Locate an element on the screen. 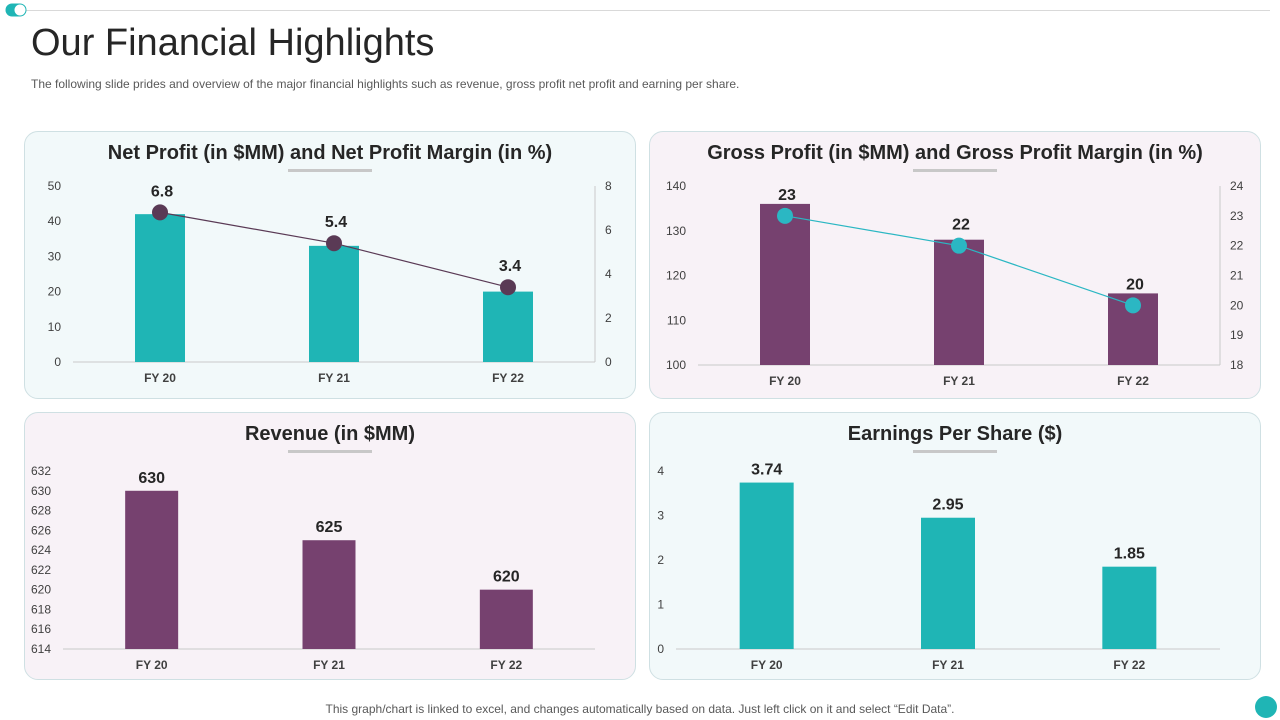  data-label: 625 is located at coordinates (329, 527).